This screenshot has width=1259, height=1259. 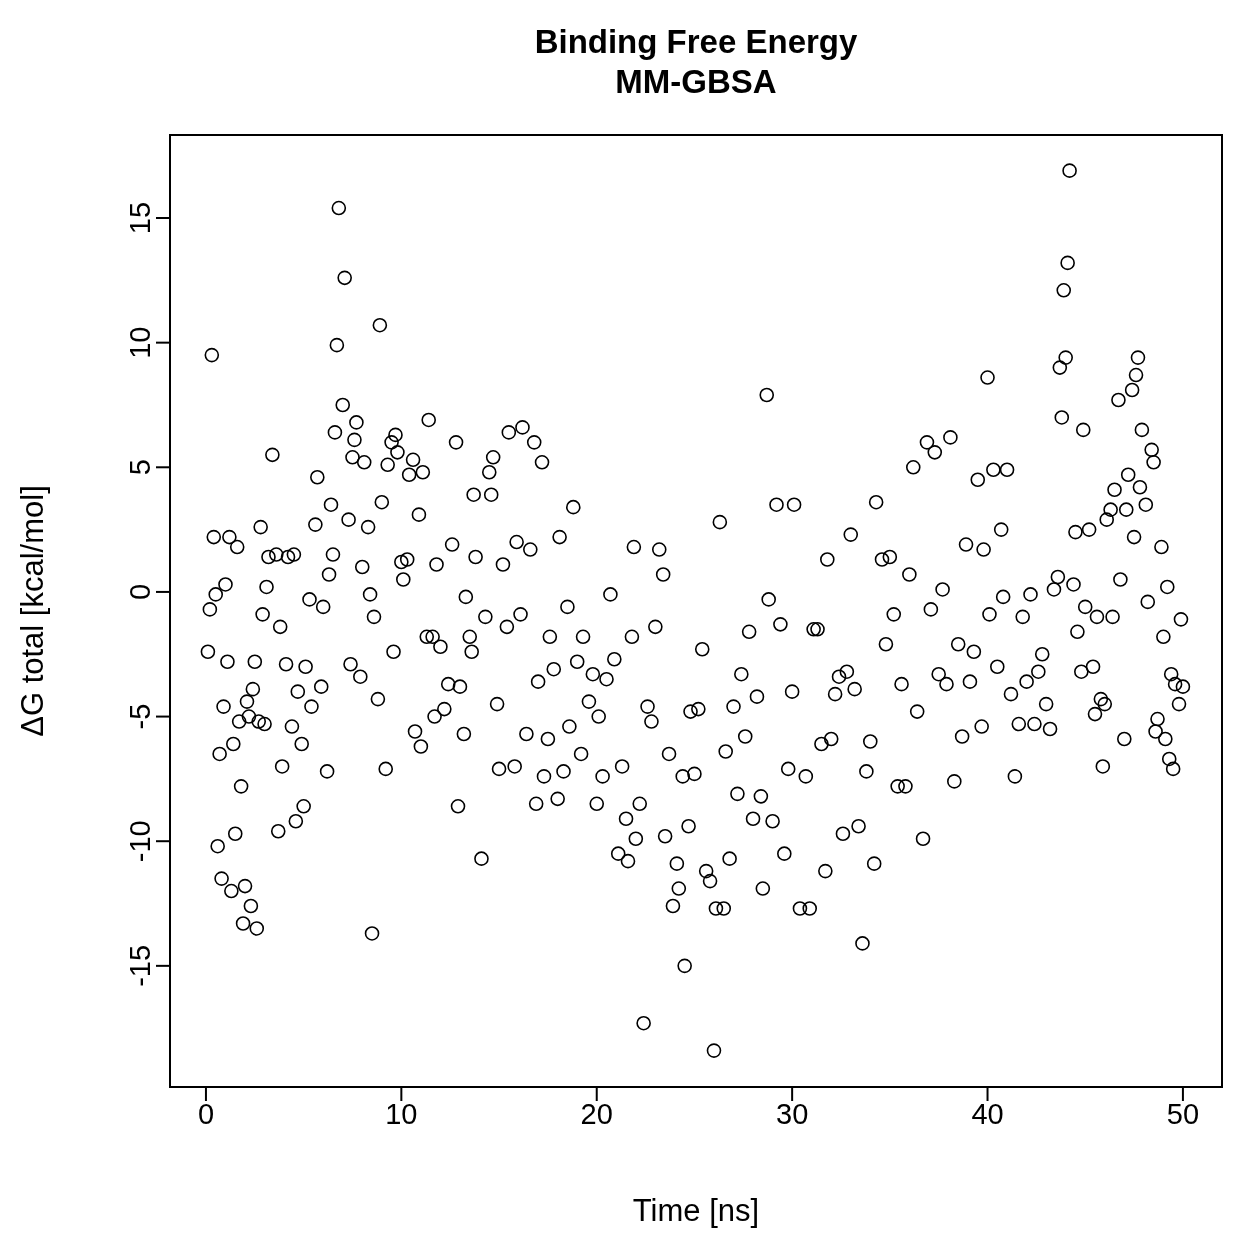 What do you see at coordinates (140, 965) in the screenshot?
I see `y-tick-label: -15` at bounding box center [140, 965].